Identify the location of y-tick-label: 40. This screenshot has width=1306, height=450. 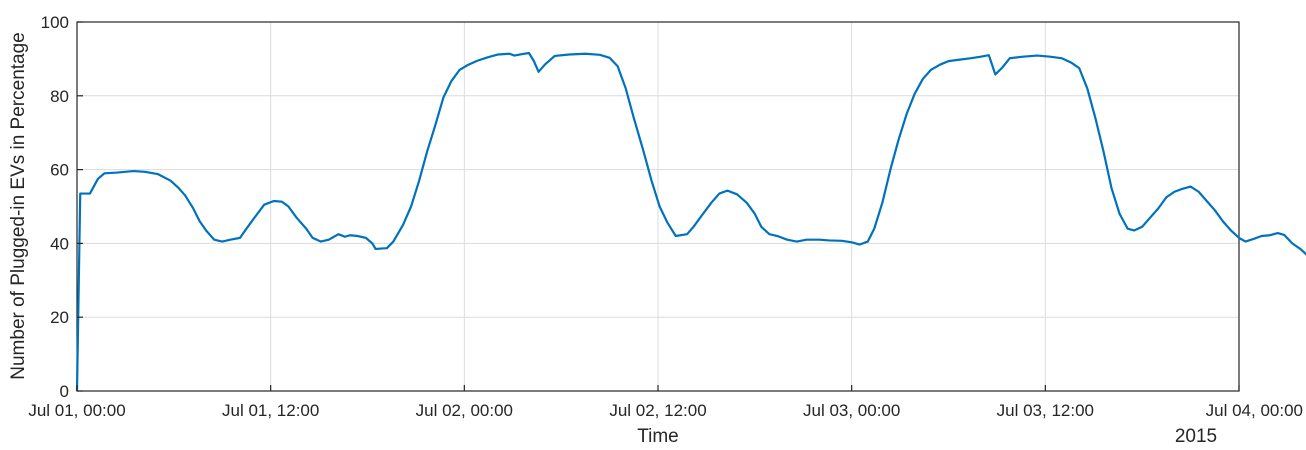
(59, 243).